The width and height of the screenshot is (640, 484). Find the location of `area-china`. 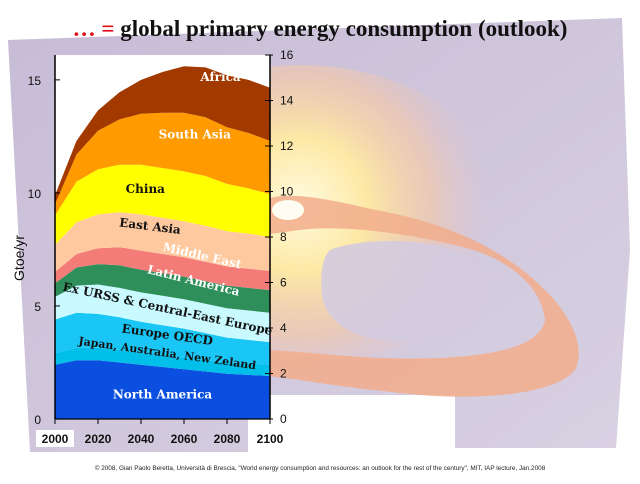

area-china is located at coordinates (162, 204).